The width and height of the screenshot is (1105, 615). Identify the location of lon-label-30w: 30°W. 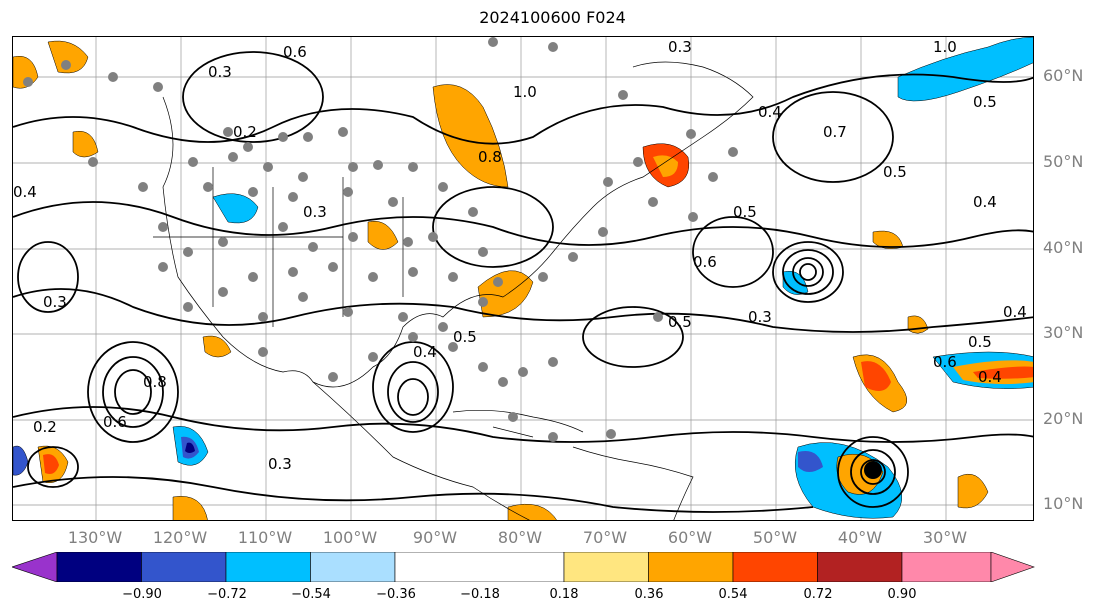
(945, 537).